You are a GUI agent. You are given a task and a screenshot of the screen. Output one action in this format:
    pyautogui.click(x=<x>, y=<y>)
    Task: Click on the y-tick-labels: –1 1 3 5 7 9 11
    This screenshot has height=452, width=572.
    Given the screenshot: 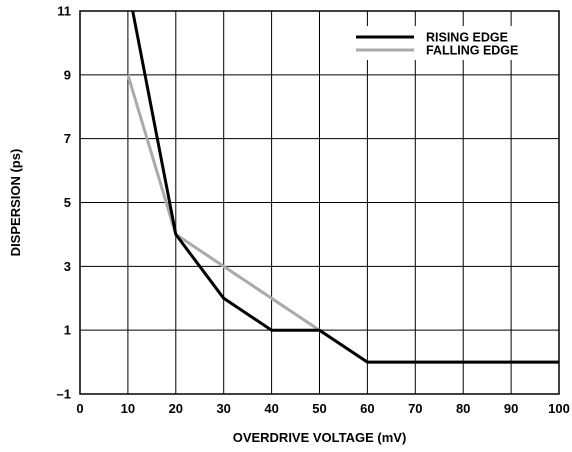 What is the action you would take?
    pyautogui.click(x=64, y=203)
    